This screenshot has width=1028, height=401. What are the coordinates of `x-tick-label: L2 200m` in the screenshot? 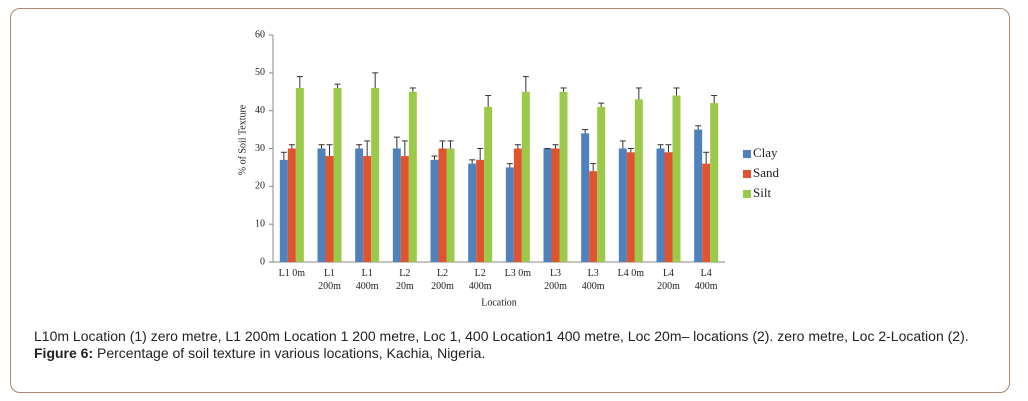 It's located at (442, 280).